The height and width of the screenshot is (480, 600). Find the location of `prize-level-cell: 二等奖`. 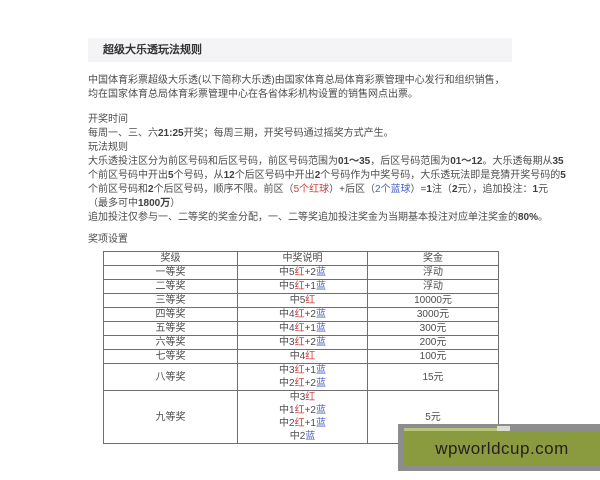

prize-level-cell: 二等奖 is located at coordinates (170, 286).